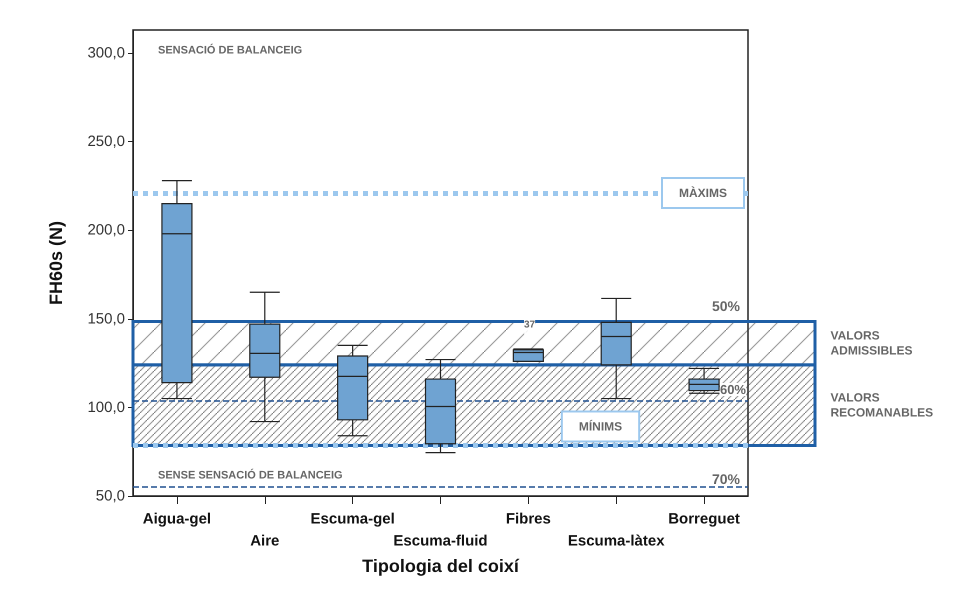 The width and height of the screenshot is (978, 596). I want to click on annotation: 70%, so click(726, 479).